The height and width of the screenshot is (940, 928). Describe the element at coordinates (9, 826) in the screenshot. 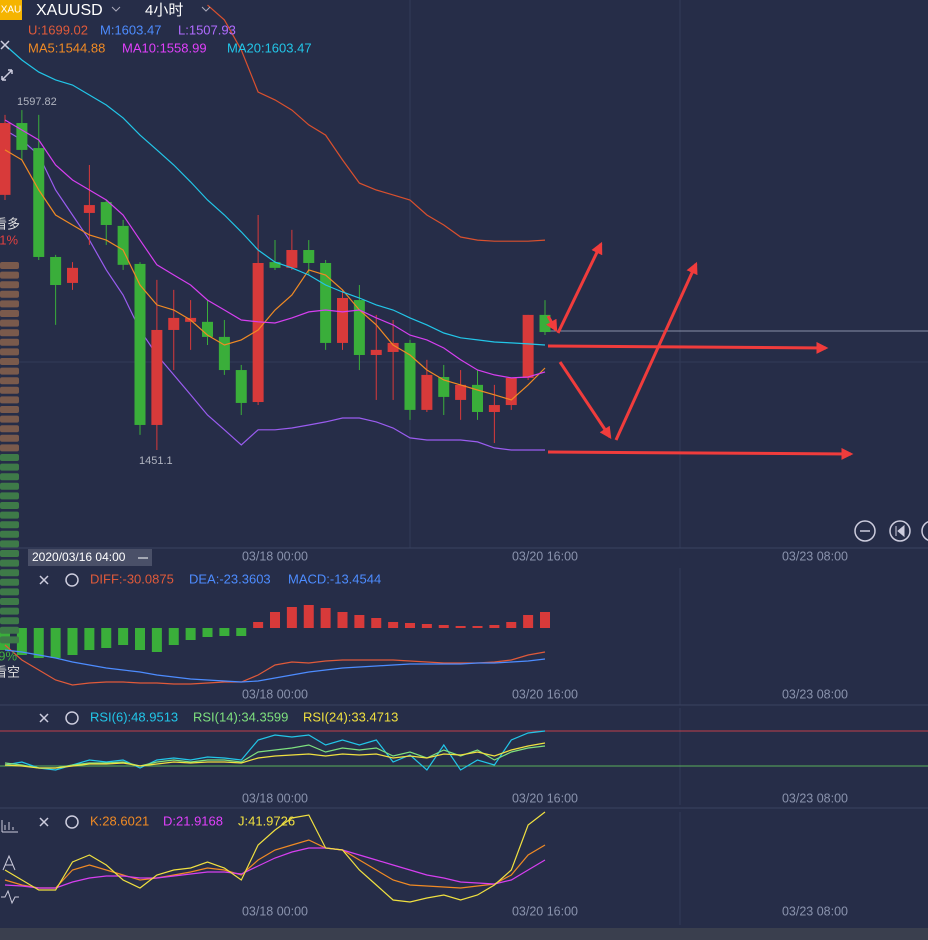

I see `chart-icon` at that location.